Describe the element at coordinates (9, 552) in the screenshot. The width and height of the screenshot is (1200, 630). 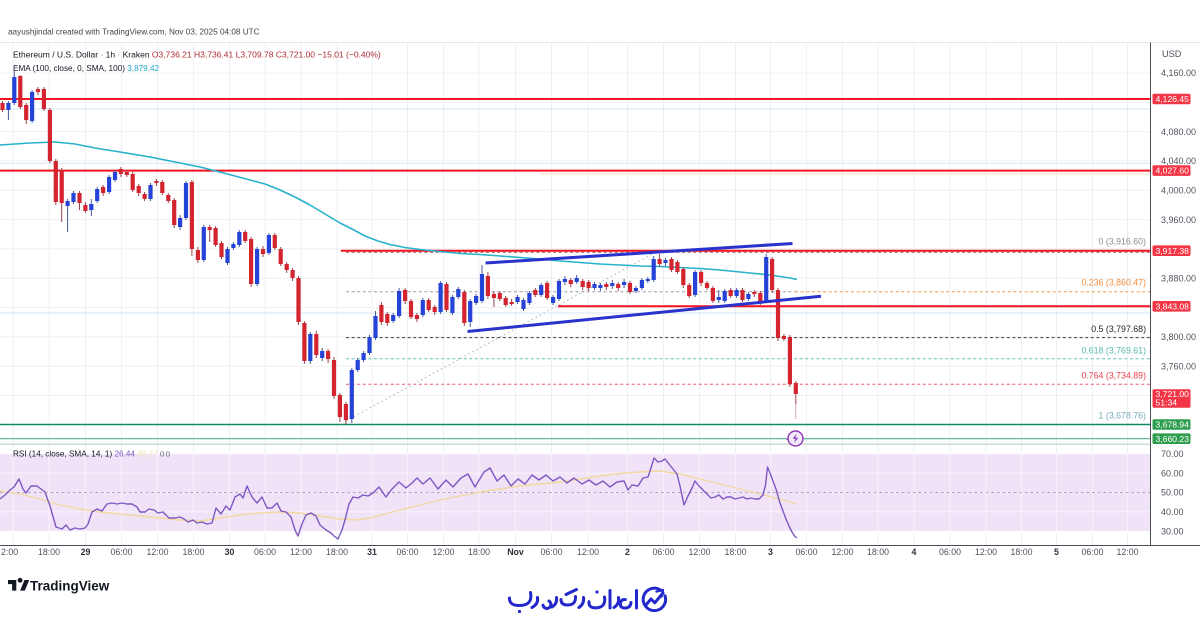
I see `svg-text: 2:00` at that location.